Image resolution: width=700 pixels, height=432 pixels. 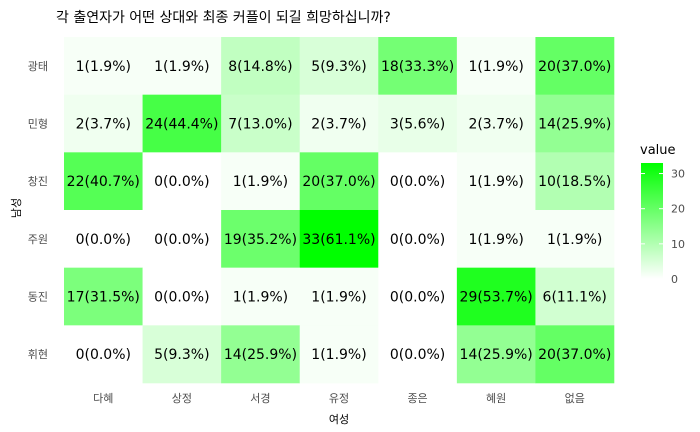 I want to click on cell-label: 6(11.1%), so click(x=575, y=298).